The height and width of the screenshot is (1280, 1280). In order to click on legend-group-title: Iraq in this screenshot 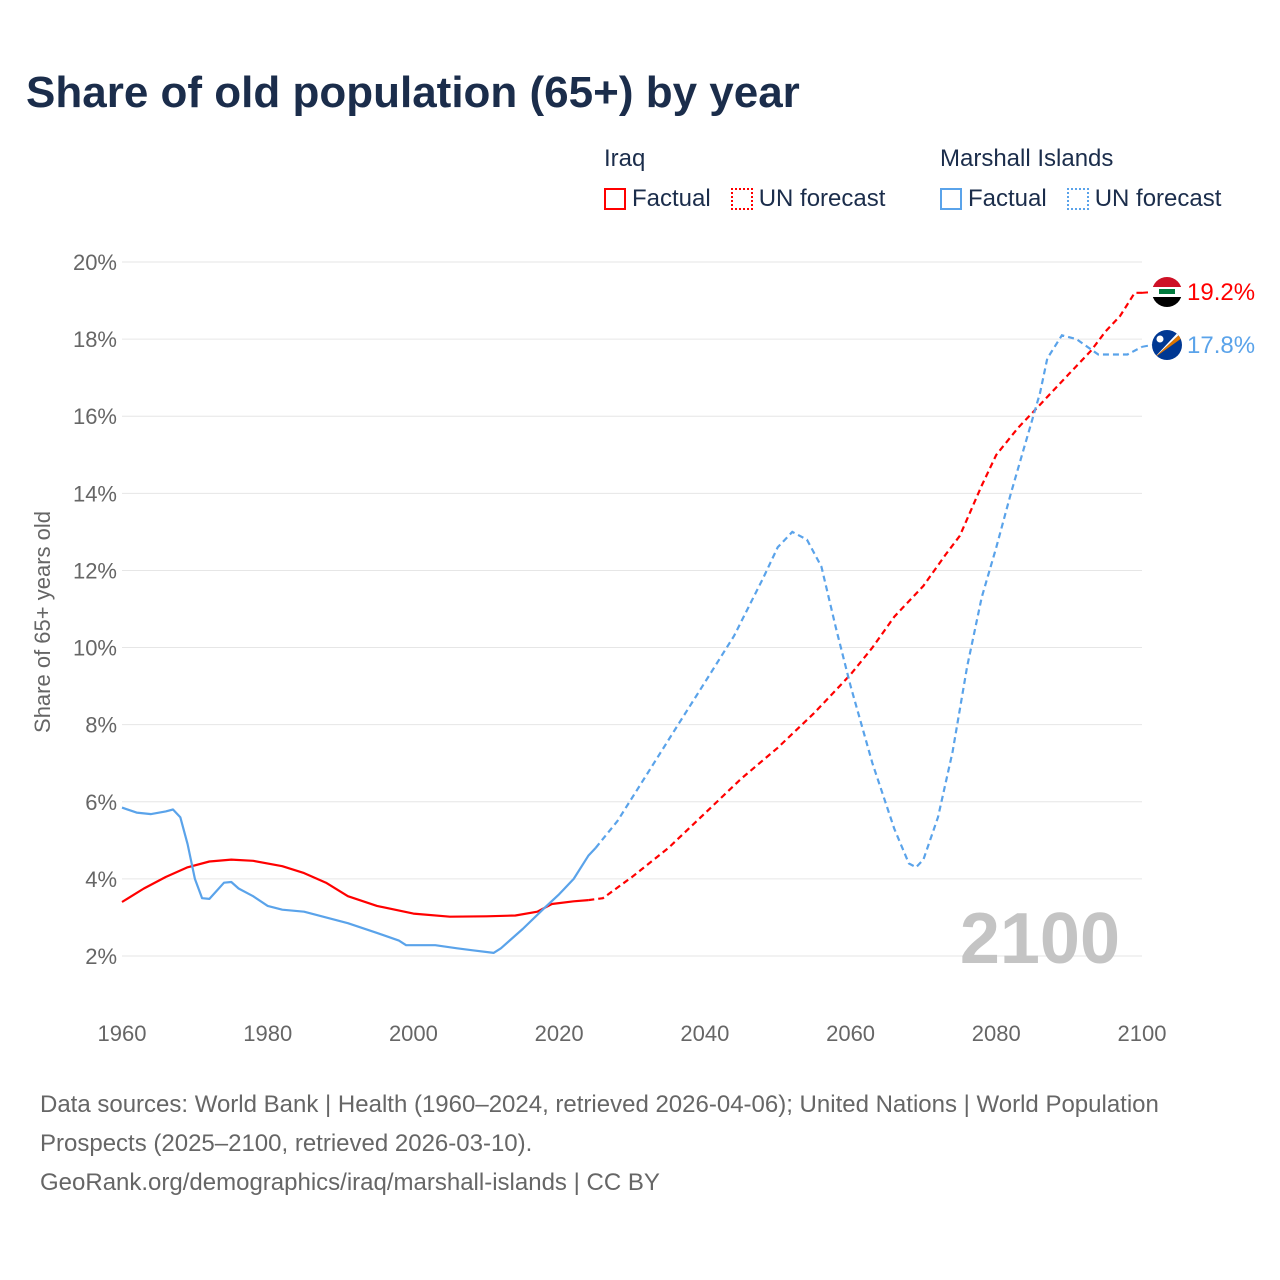, I will do `click(625, 158)`.